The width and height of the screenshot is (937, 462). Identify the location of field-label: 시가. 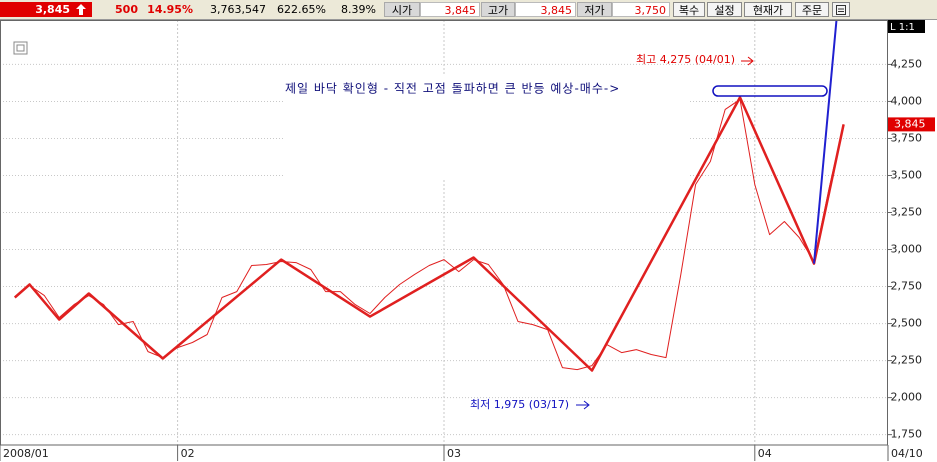
(402, 9).